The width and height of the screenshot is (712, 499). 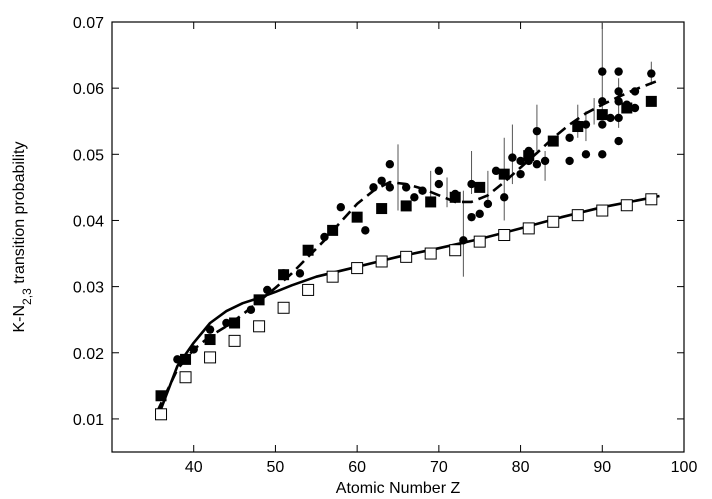 What do you see at coordinates (19, 319) in the screenshot?
I see `y-axis-title-main: K-N` at bounding box center [19, 319].